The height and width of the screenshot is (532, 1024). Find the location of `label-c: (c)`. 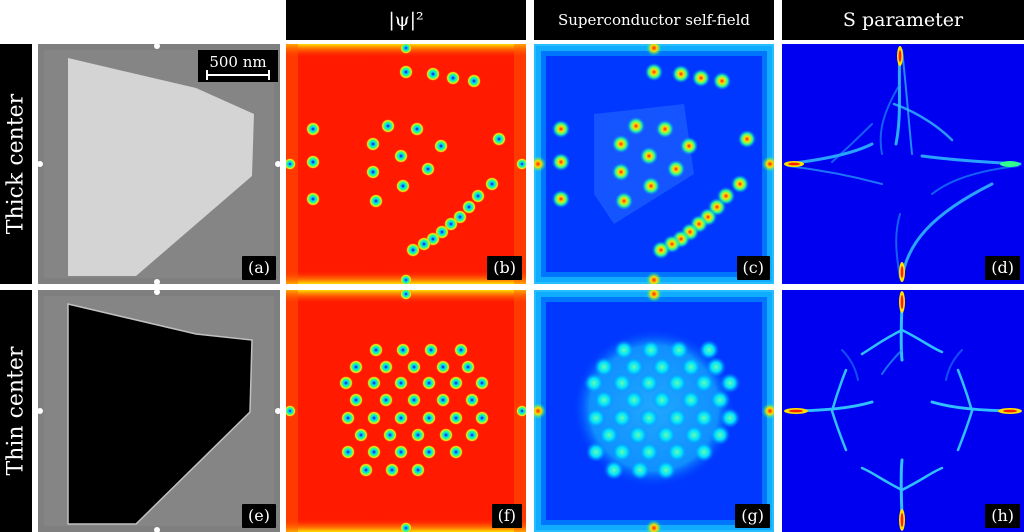

label-c: (c) is located at coordinates (753, 268).